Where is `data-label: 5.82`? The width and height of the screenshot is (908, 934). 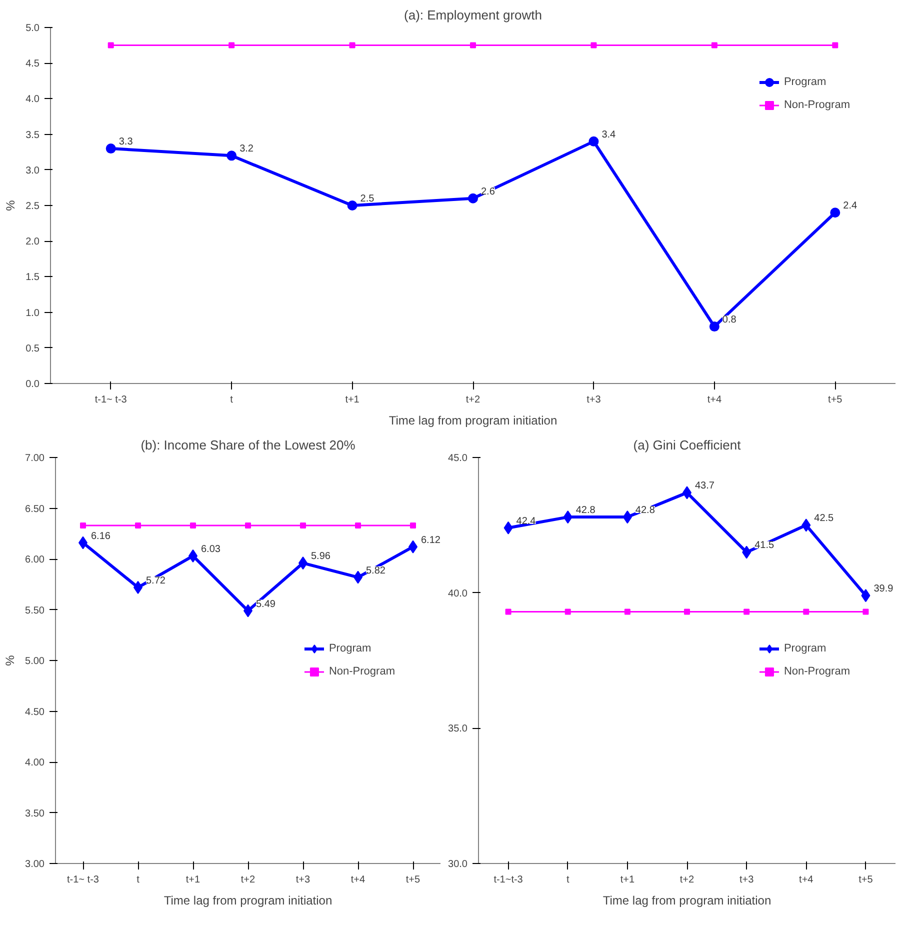
data-label: 5.82 is located at coordinates (376, 570).